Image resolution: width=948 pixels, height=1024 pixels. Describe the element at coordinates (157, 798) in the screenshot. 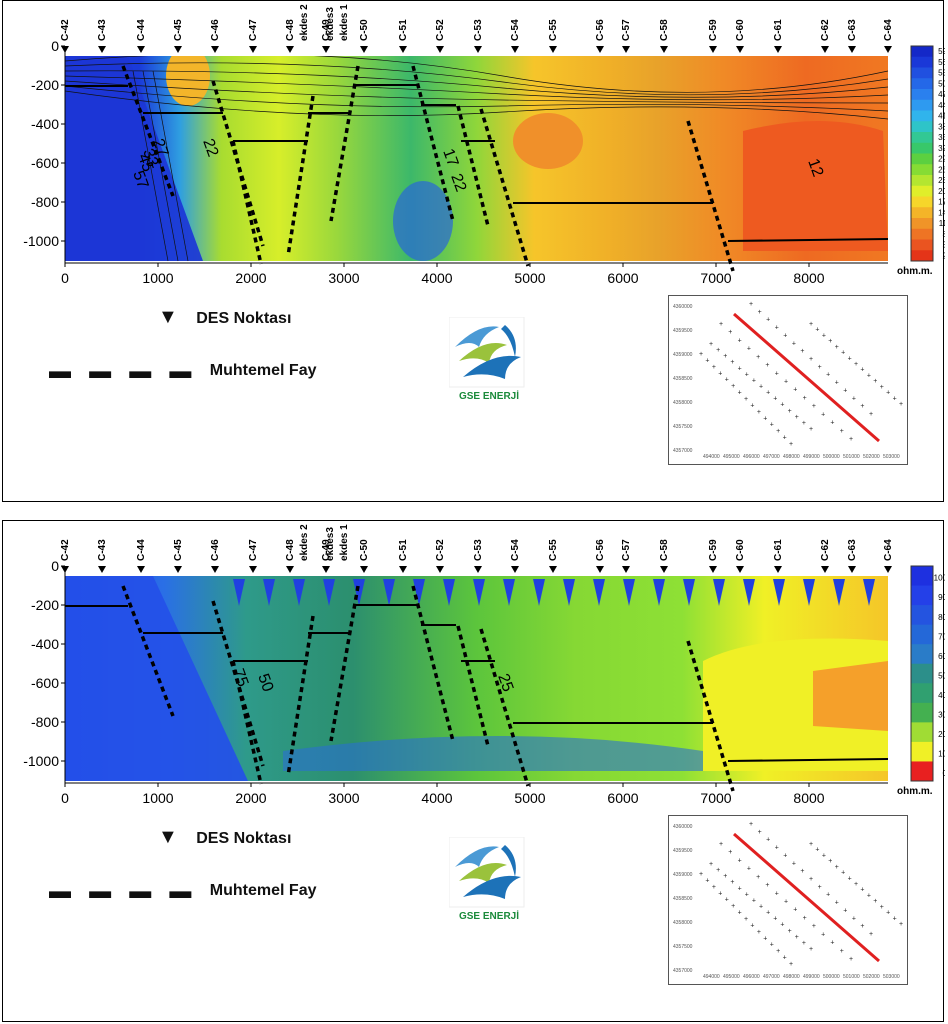

I see `x-tick-label: 1000` at that location.